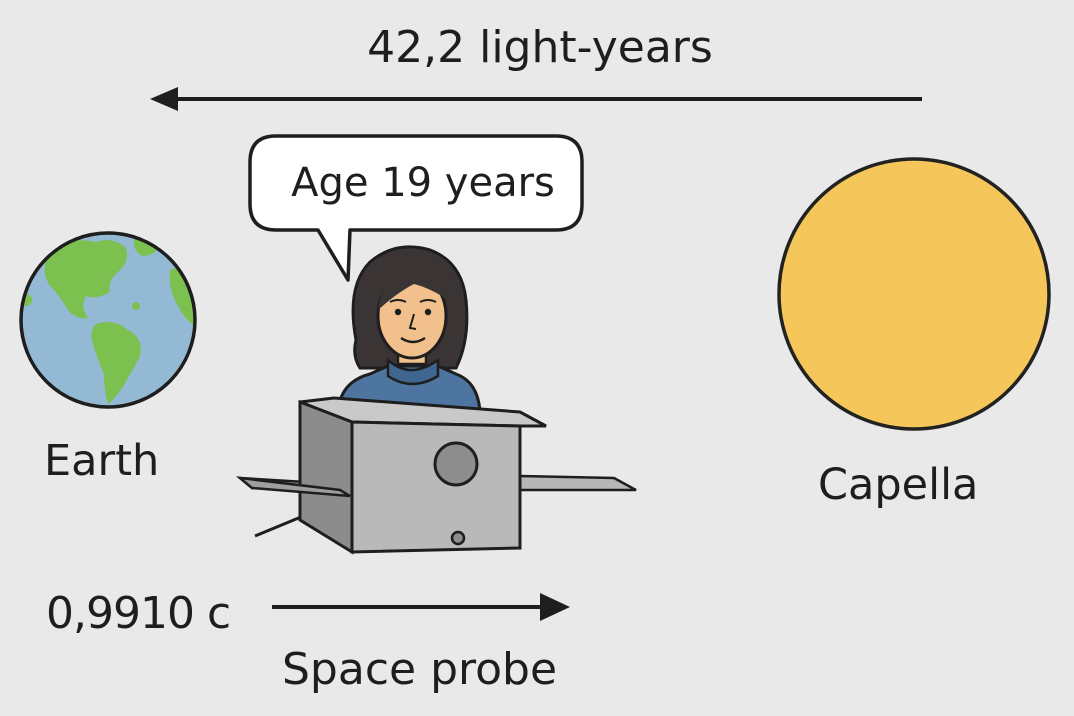 This screenshot has width=1074, height=716. I want to click on traveler-person-icon, so click(409, 329).